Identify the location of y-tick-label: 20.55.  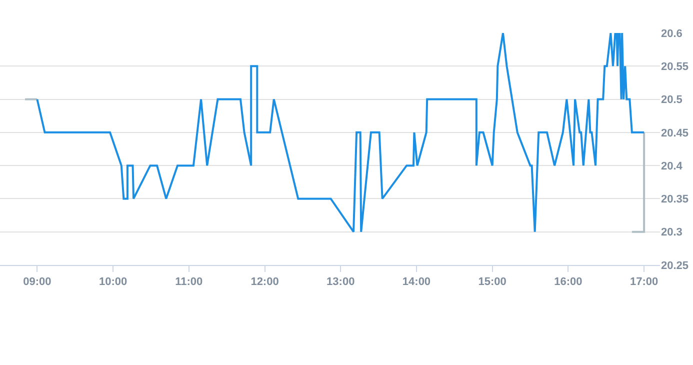
(675, 66).